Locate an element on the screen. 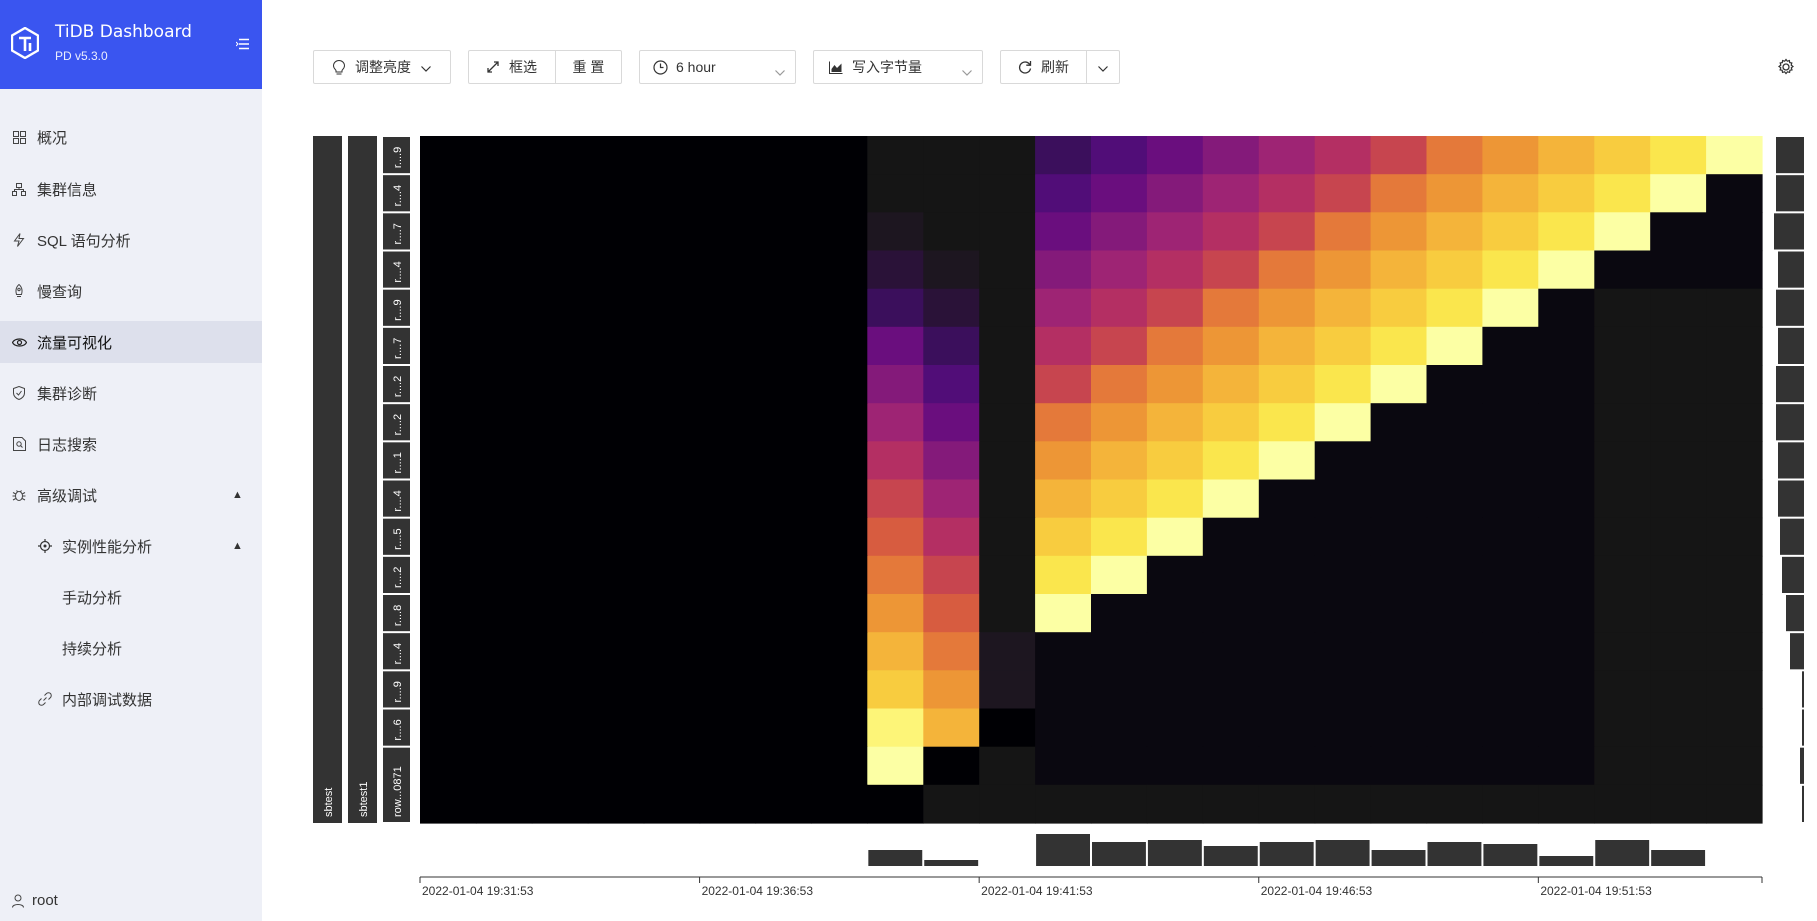  sidebar-item-advanced-debugging: 高级调试 ▲ is located at coordinates (131, 495).